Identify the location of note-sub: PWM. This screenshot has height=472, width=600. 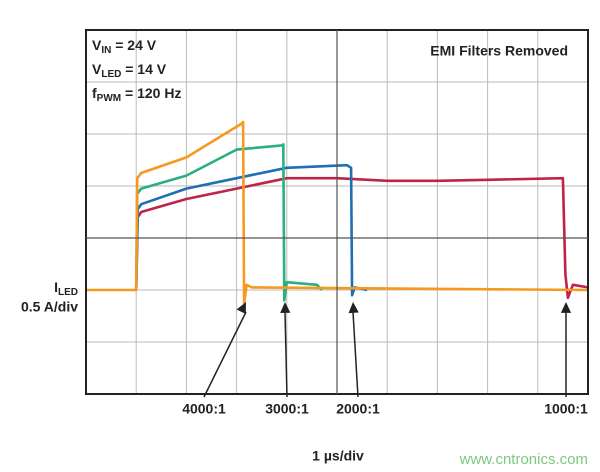
(109, 98).